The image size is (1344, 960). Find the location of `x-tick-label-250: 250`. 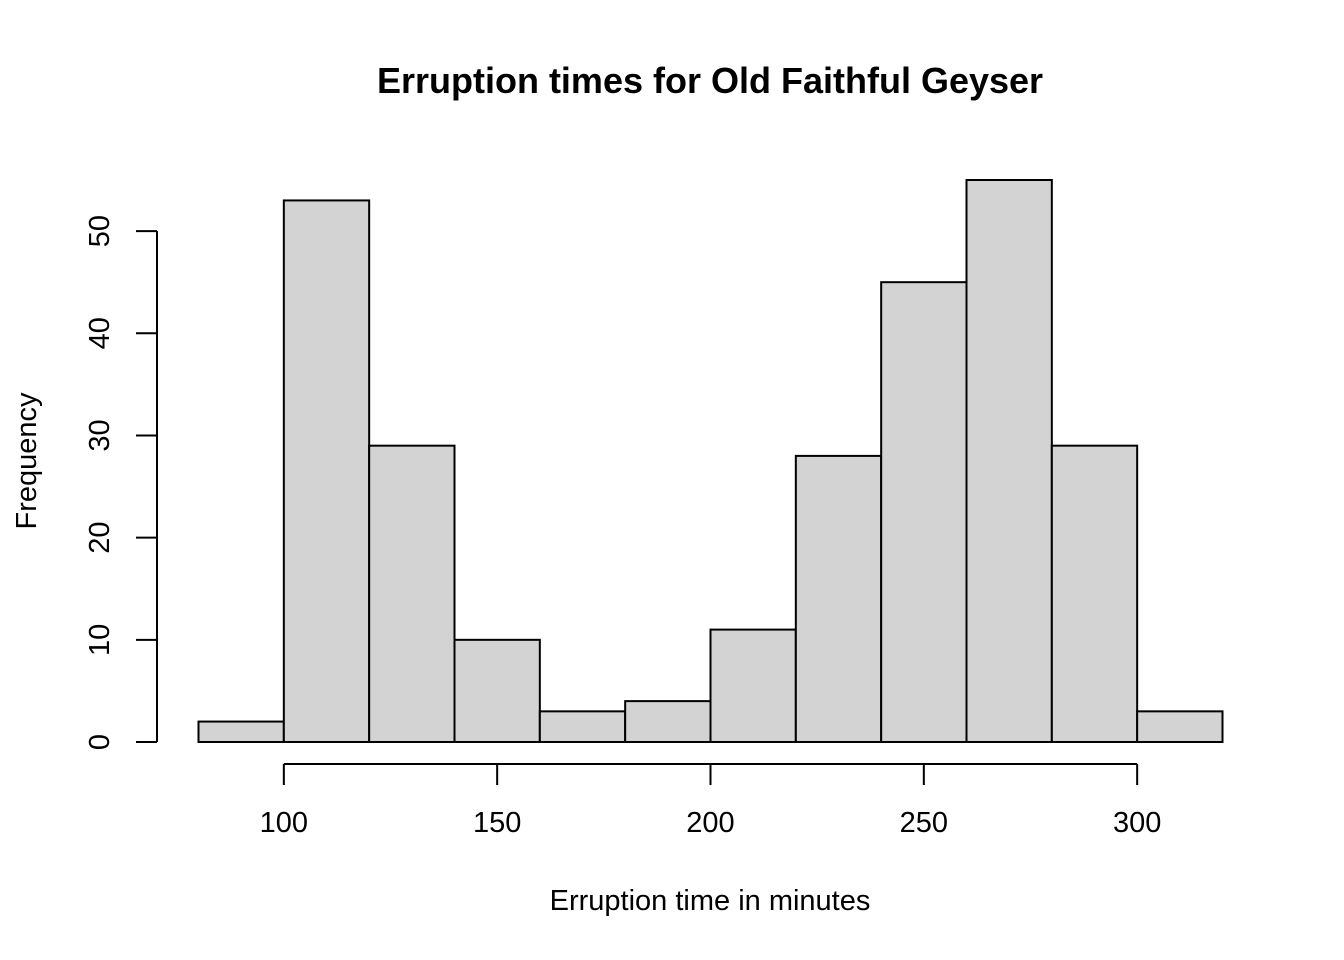

x-tick-label-250: 250 is located at coordinates (924, 823).